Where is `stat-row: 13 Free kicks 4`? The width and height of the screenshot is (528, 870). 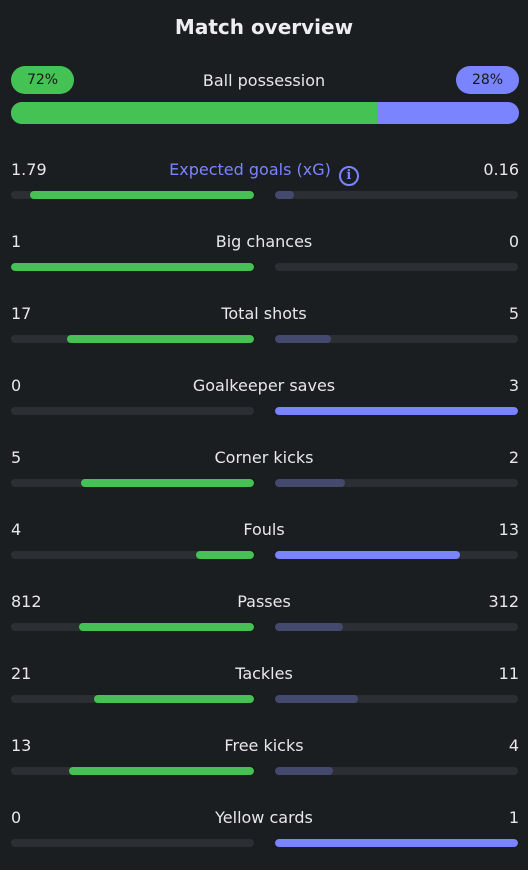
stat-row: 13 Free kicks 4 is located at coordinates (264, 759).